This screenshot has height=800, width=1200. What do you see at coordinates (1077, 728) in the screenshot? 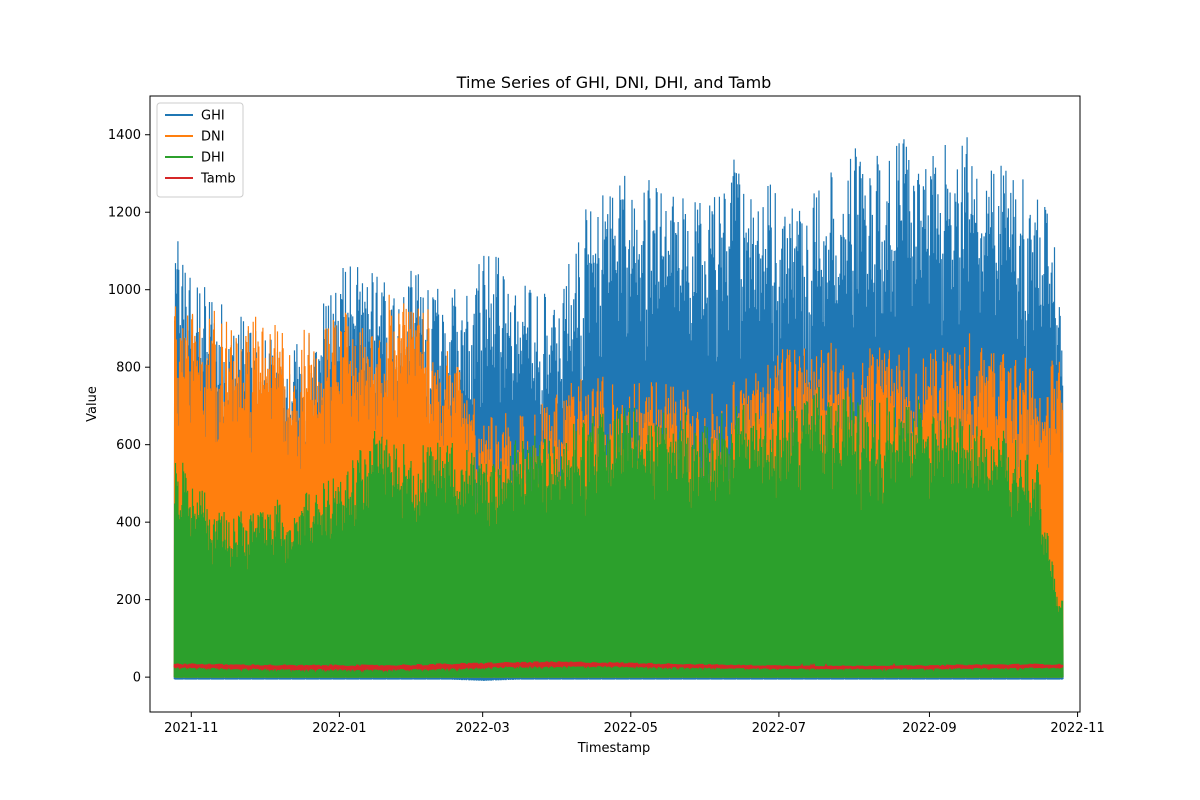
I see `x-tick-label: 2022-11` at bounding box center [1077, 728].